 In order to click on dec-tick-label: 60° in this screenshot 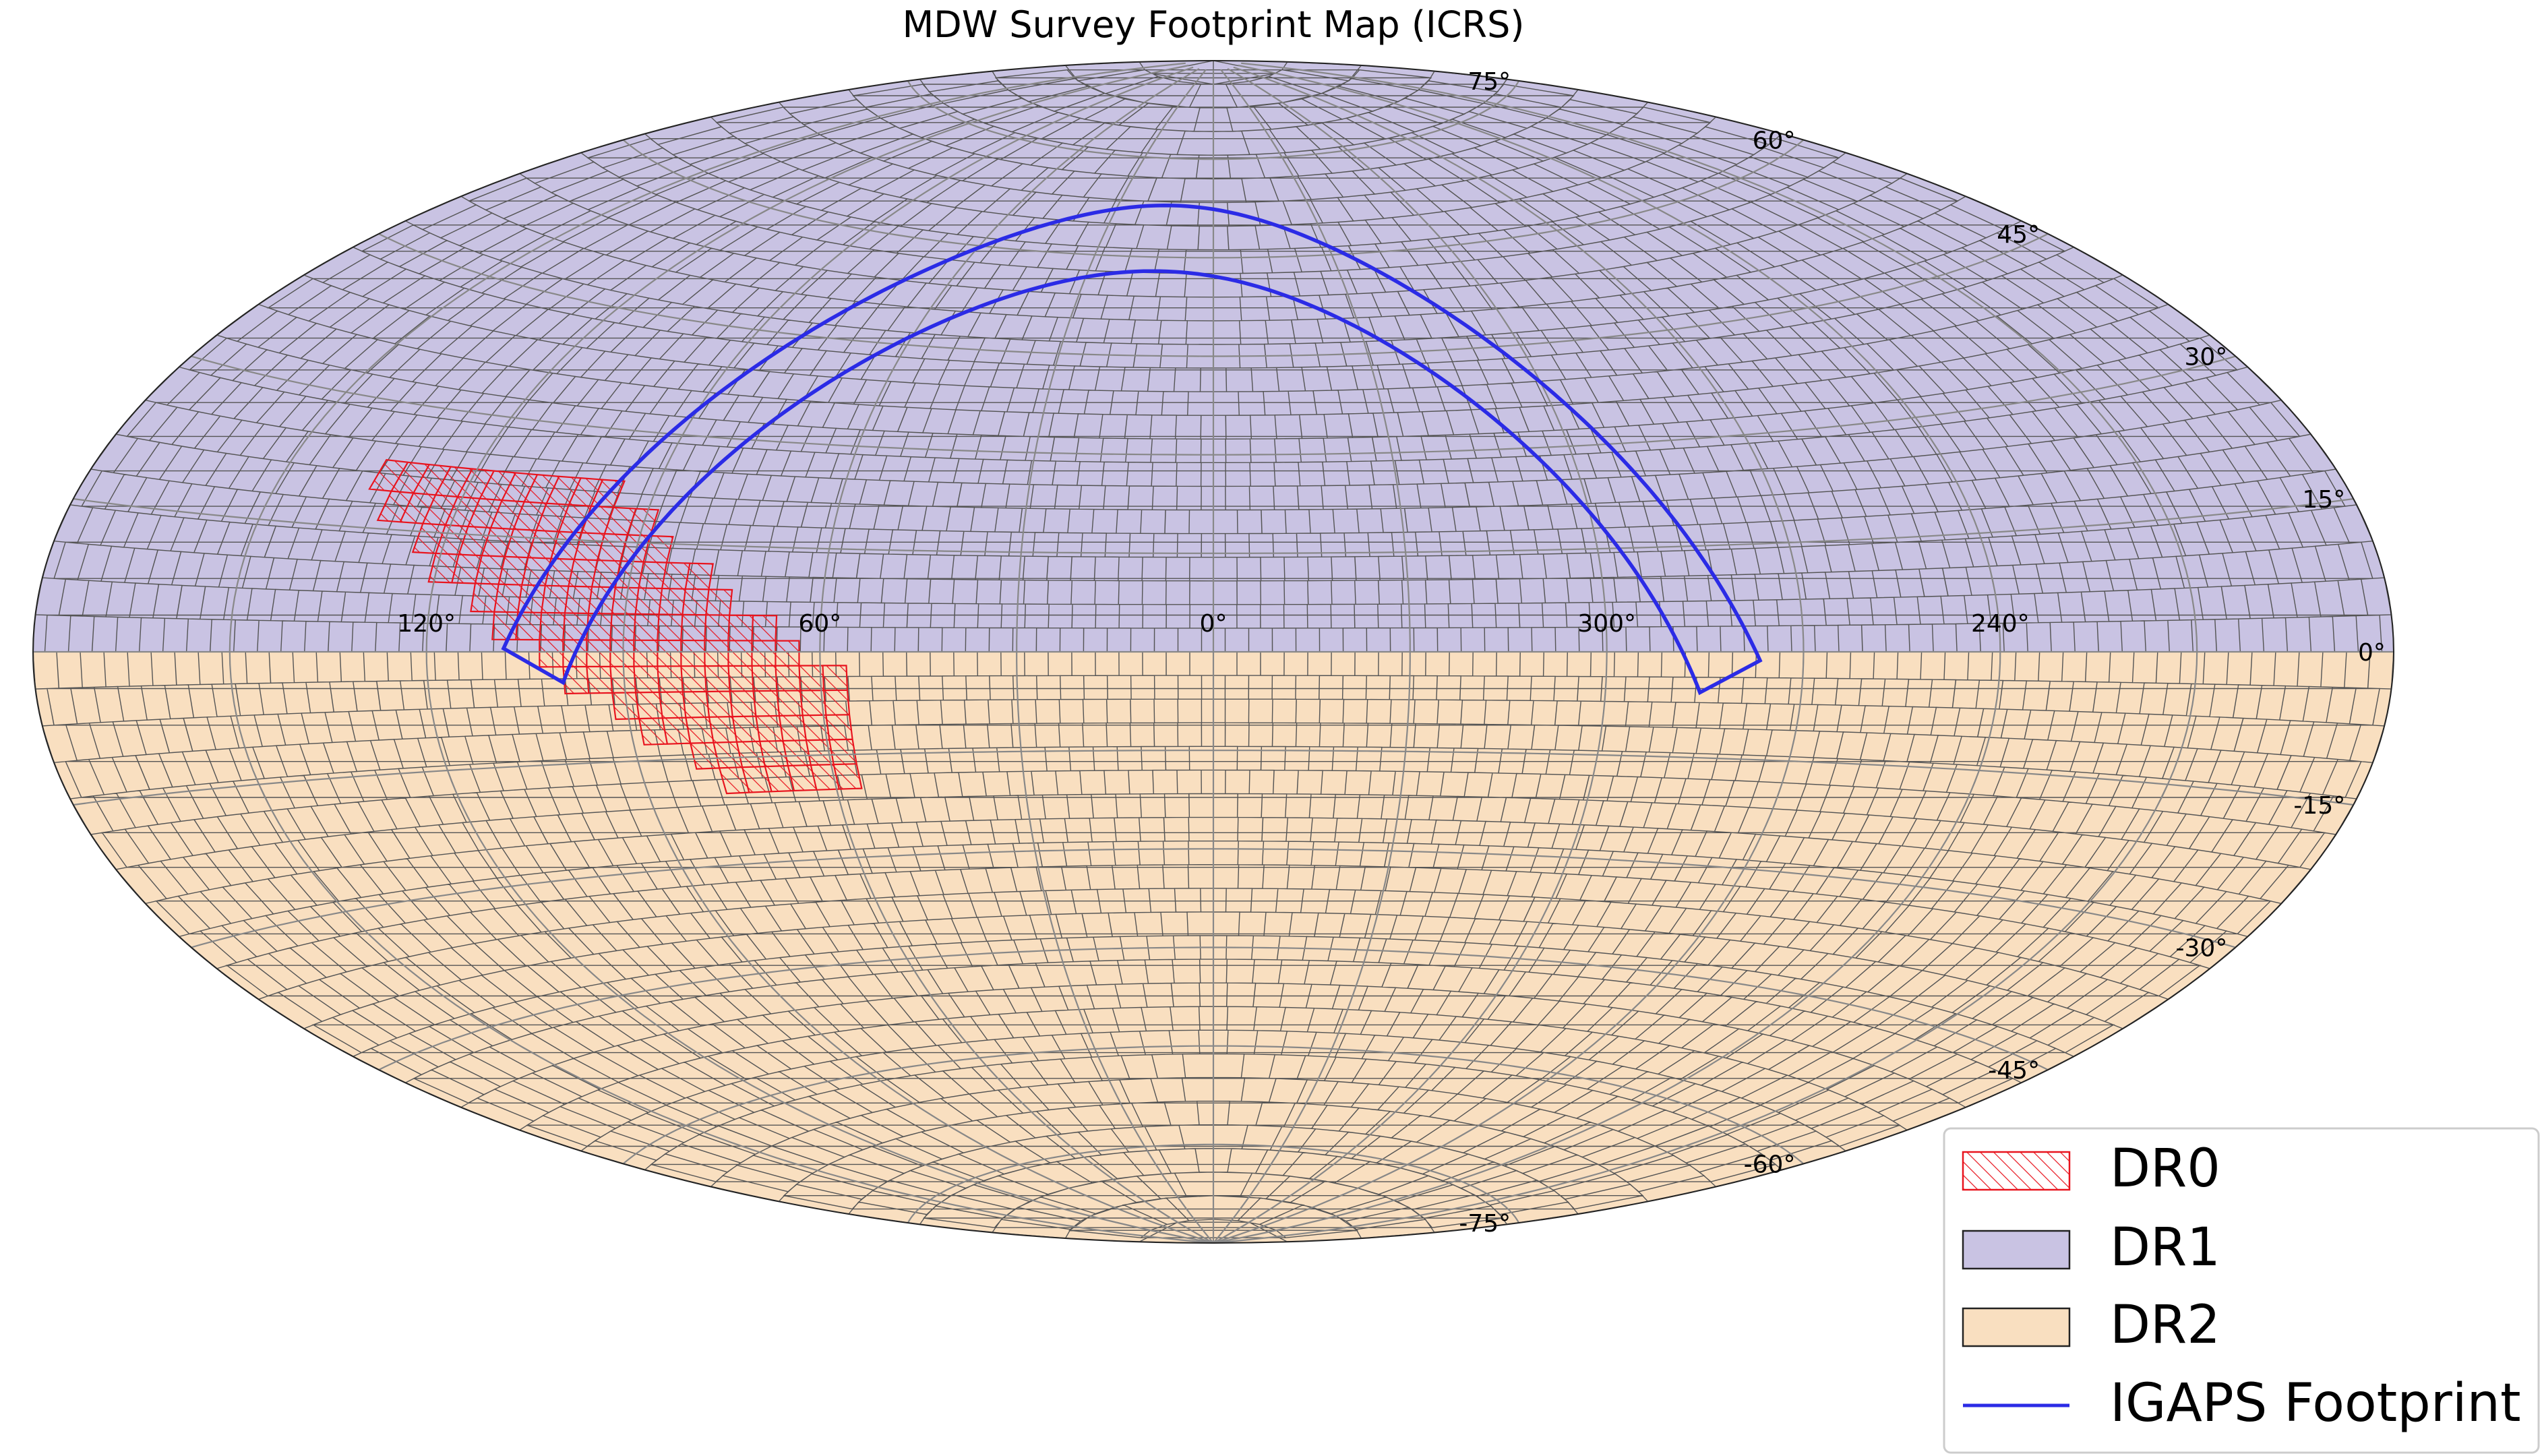, I will do `click(1774, 141)`.